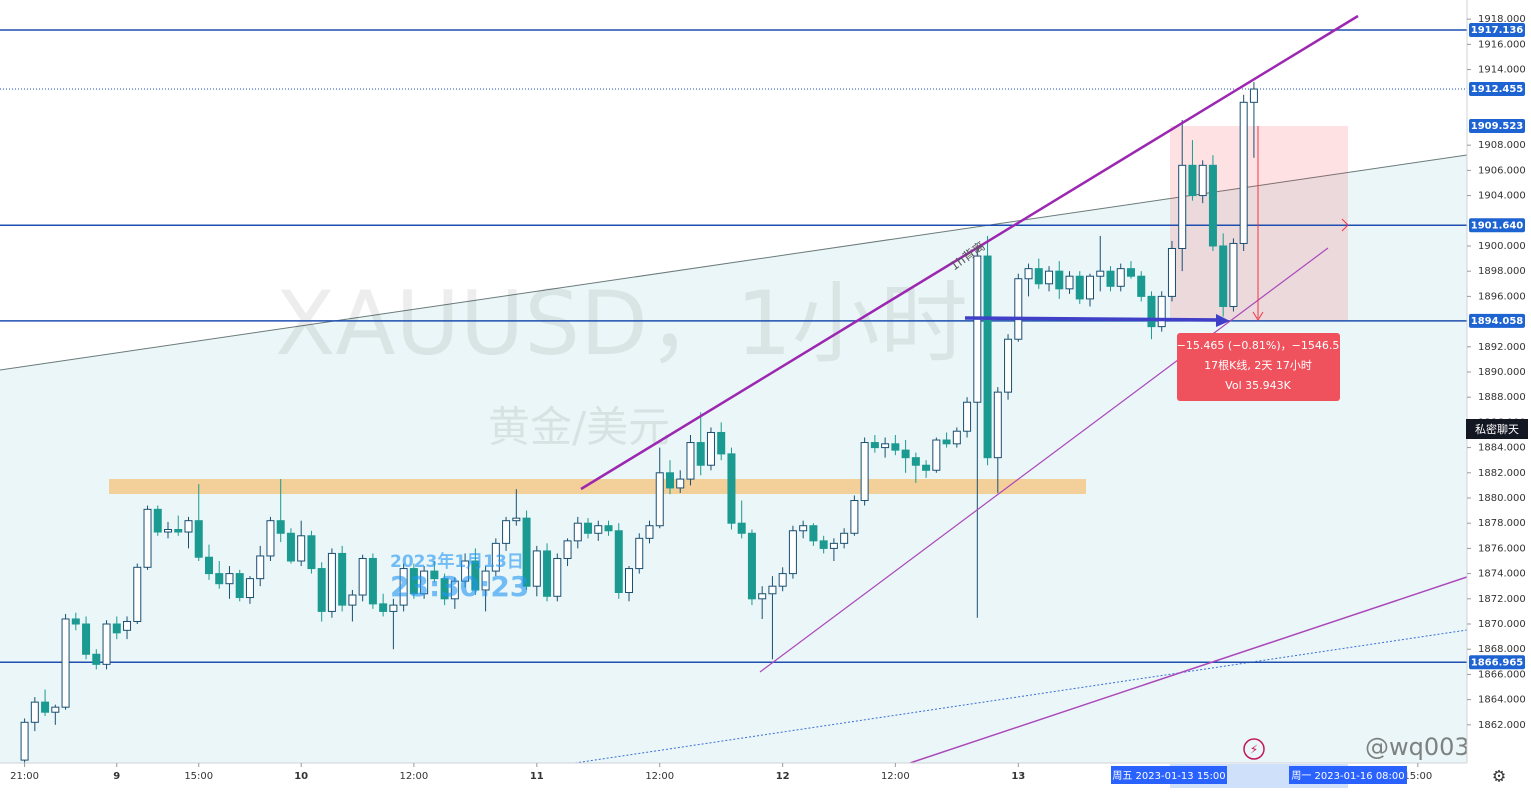 This screenshot has width=1531, height=794. What do you see at coordinates (457, 561) in the screenshot?
I see `replay-date: 2023年1月13日` at bounding box center [457, 561].